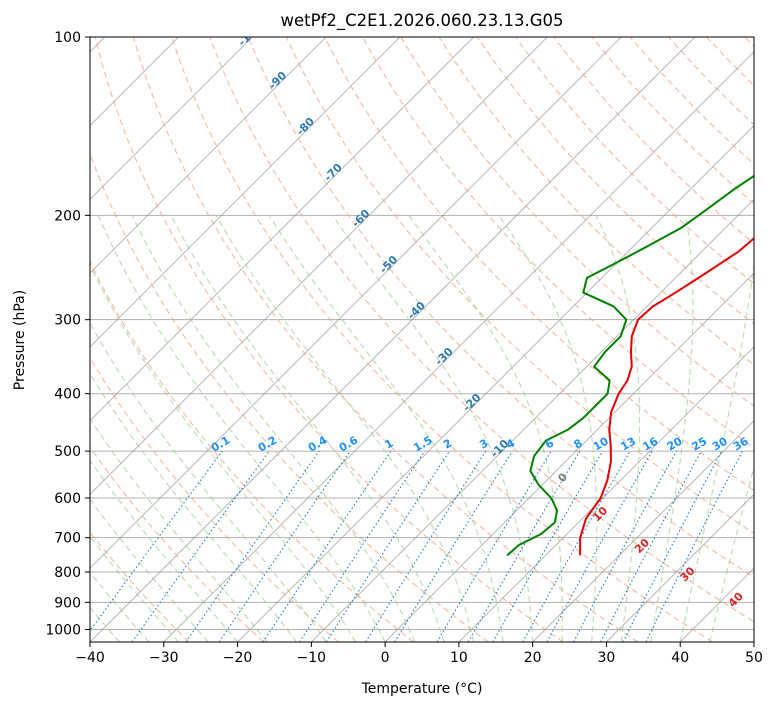 The width and height of the screenshot is (775, 708). I want to click on x-tick-label: 30, so click(607, 658).